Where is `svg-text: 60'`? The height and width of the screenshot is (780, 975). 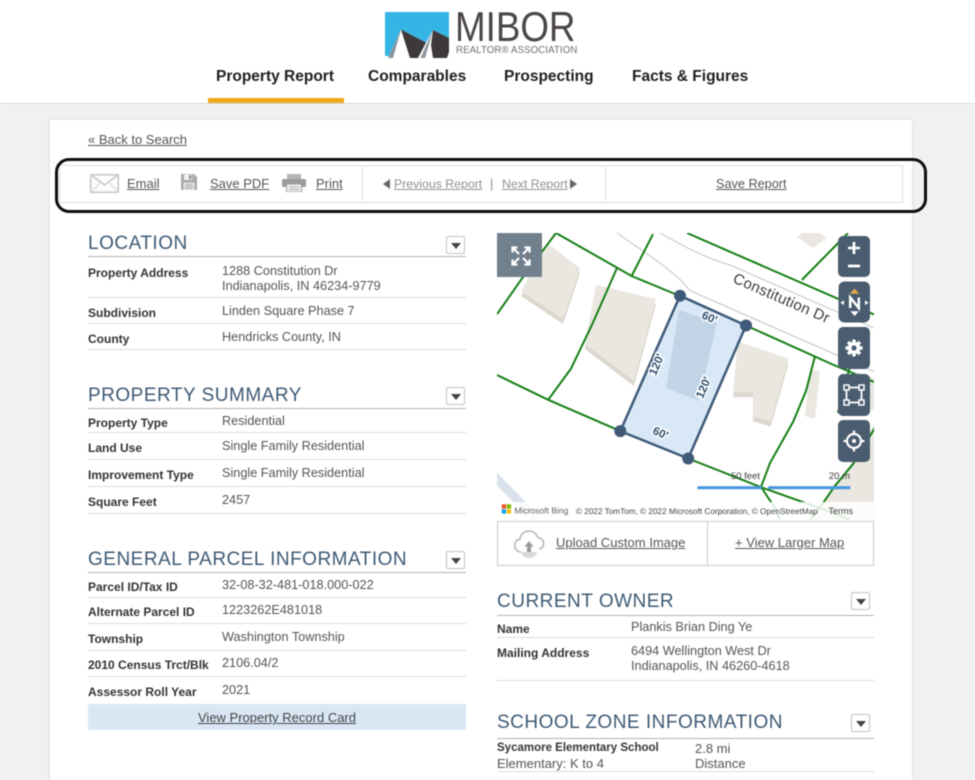
svg-text: 60' is located at coordinates (660, 433).